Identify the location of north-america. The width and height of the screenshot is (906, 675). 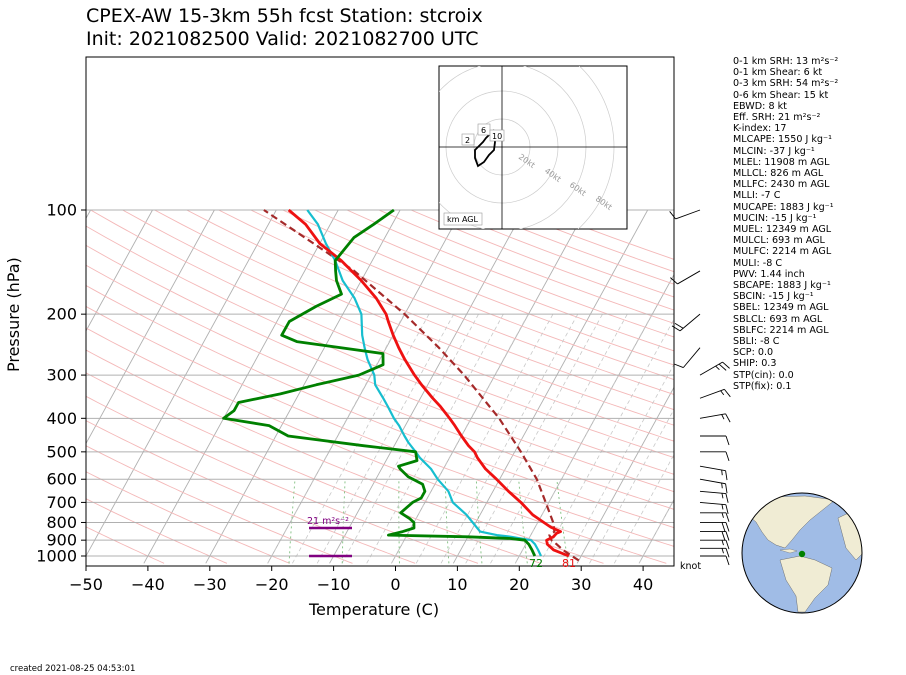
(789, 522).